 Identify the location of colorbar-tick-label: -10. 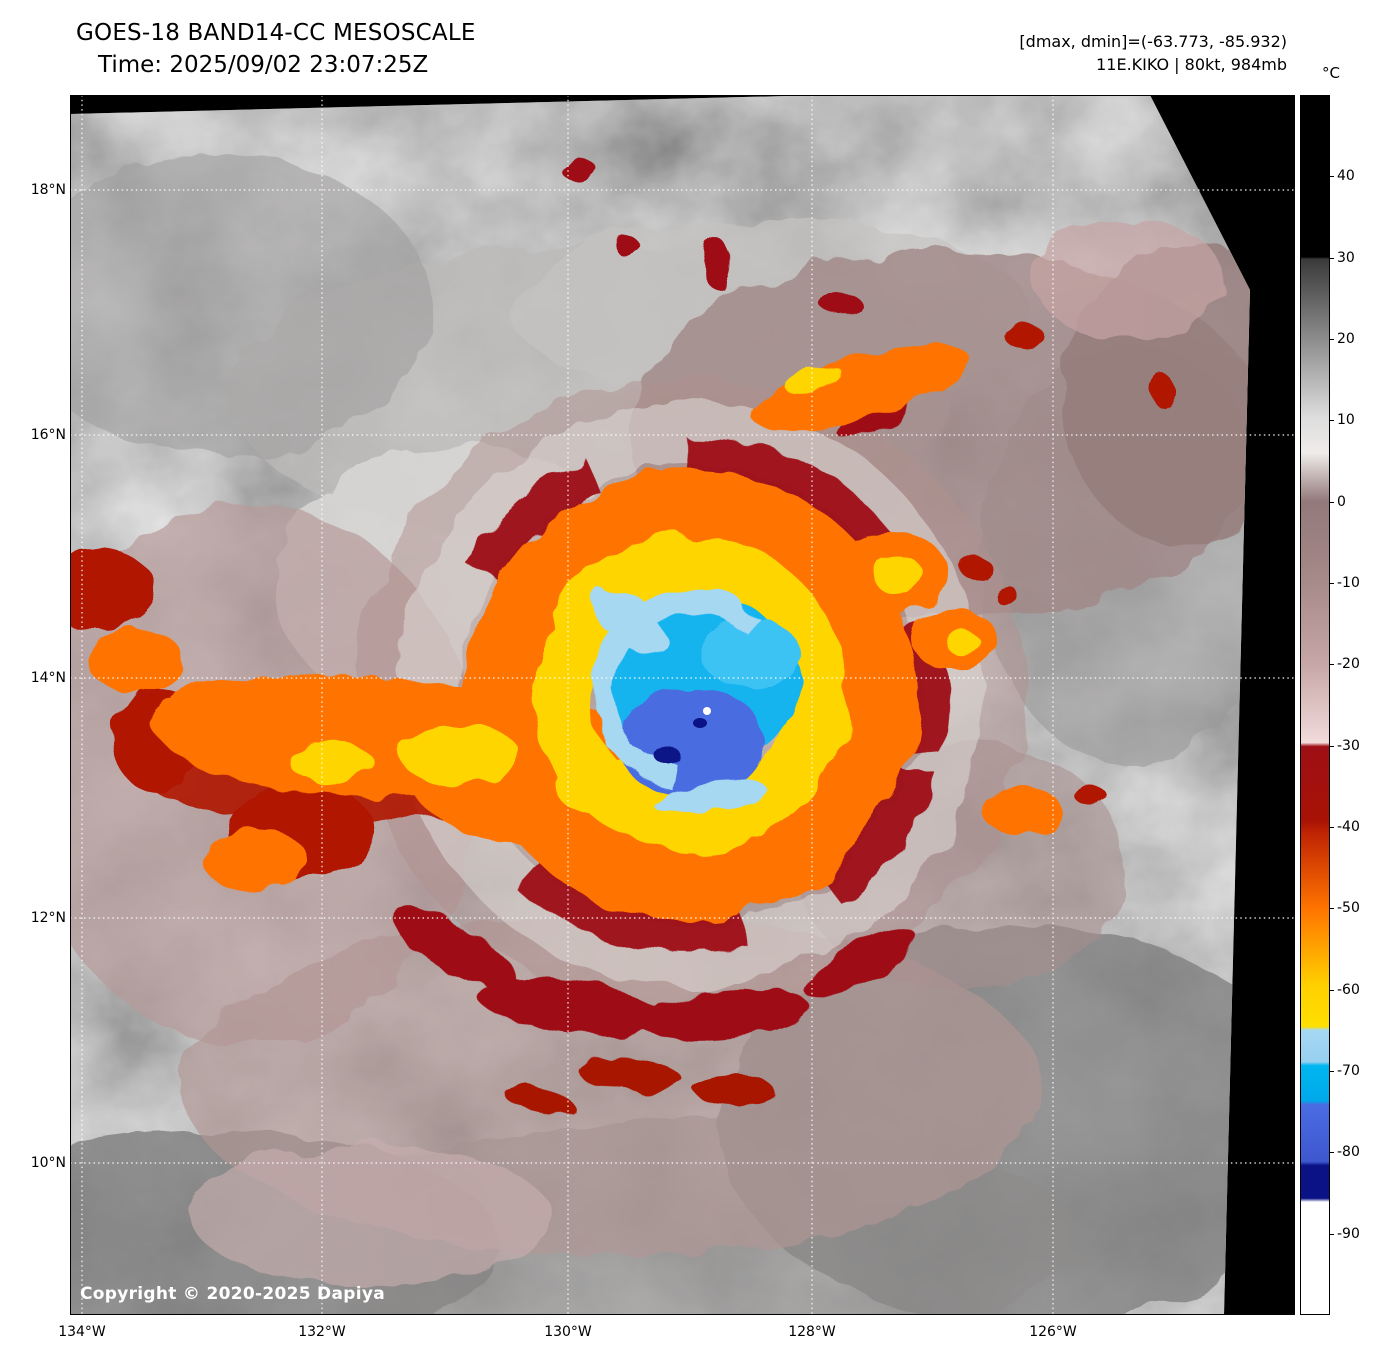
(1344, 583).